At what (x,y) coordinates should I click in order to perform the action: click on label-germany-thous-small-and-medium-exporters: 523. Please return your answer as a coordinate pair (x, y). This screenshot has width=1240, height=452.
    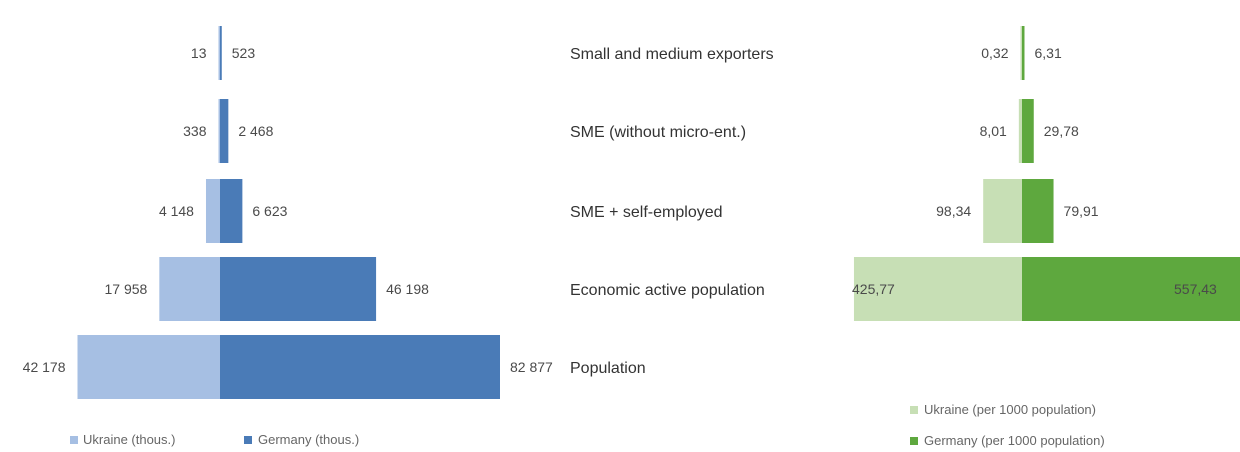
    Looking at the image, I should click on (244, 53).